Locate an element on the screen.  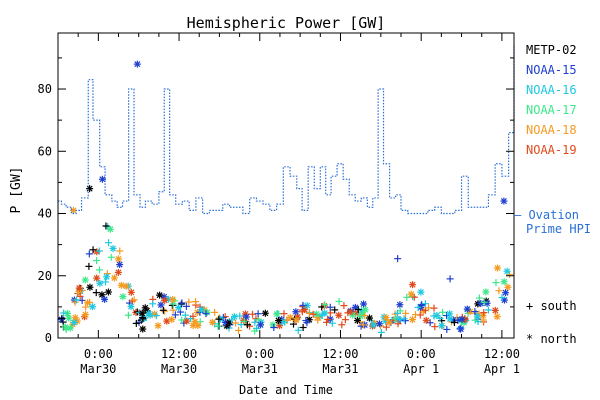
legend-entry: NOAA-15 is located at coordinates (551, 70).